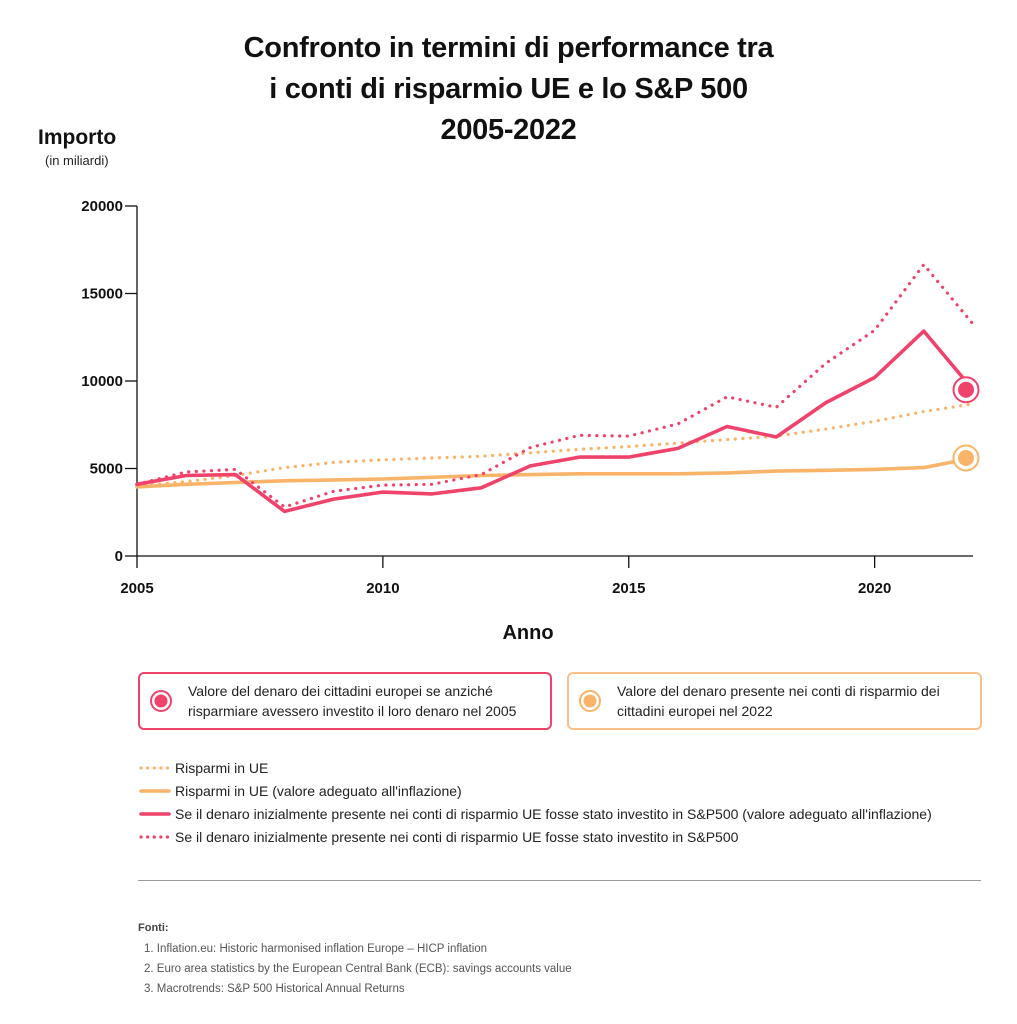 The image size is (1017, 1024). I want to click on y-tick-label: 0, so click(119, 556).